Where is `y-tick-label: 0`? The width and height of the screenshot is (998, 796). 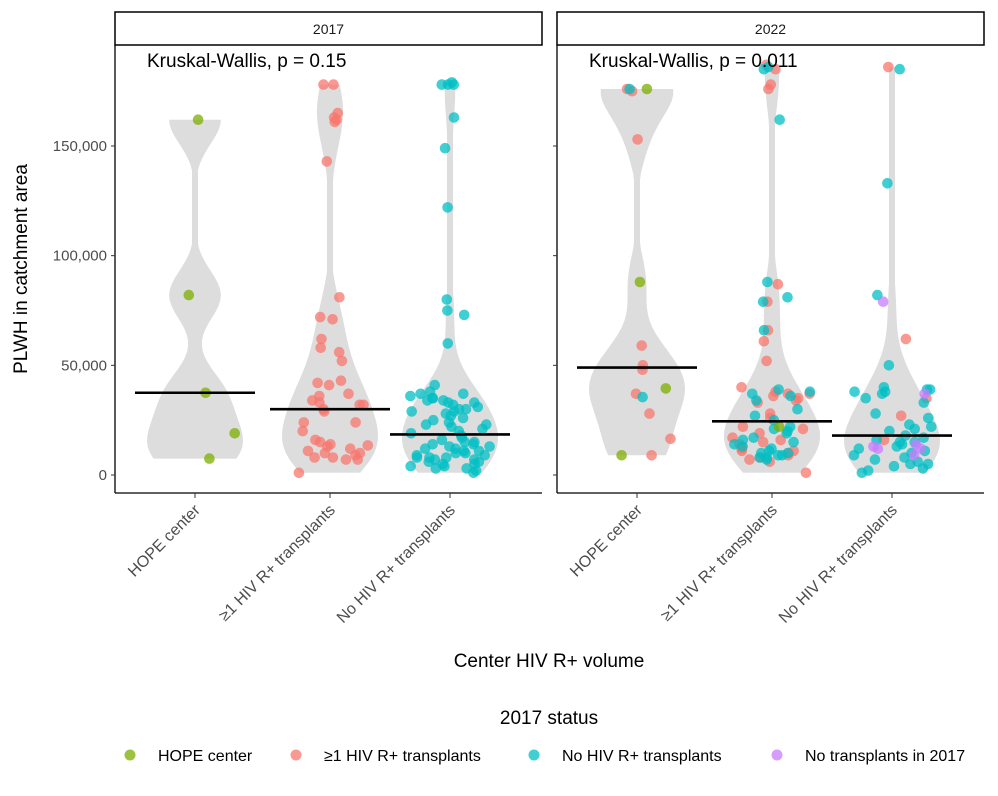
y-tick-label: 0 is located at coordinates (103, 475).